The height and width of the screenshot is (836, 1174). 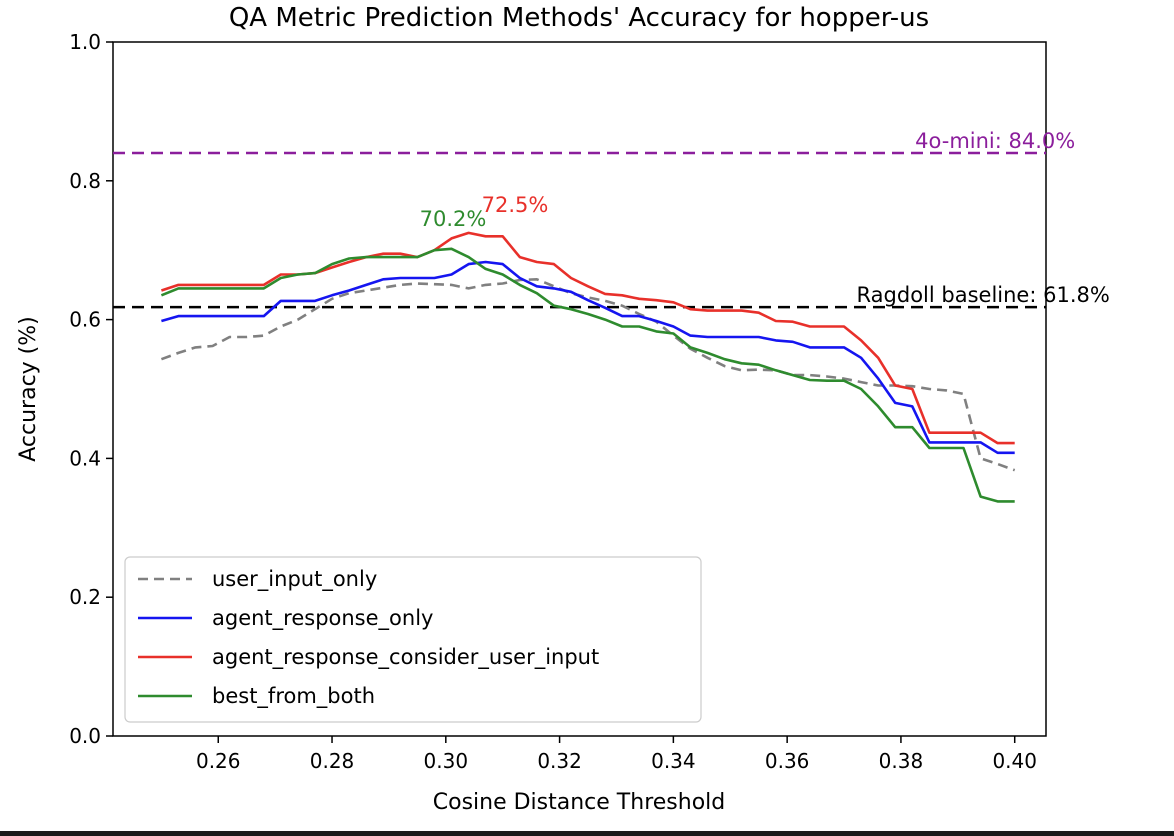 What do you see at coordinates (1014, 761) in the screenshot?
I see `x-tick-label: 0.40` at bounding box center [1014, 761].